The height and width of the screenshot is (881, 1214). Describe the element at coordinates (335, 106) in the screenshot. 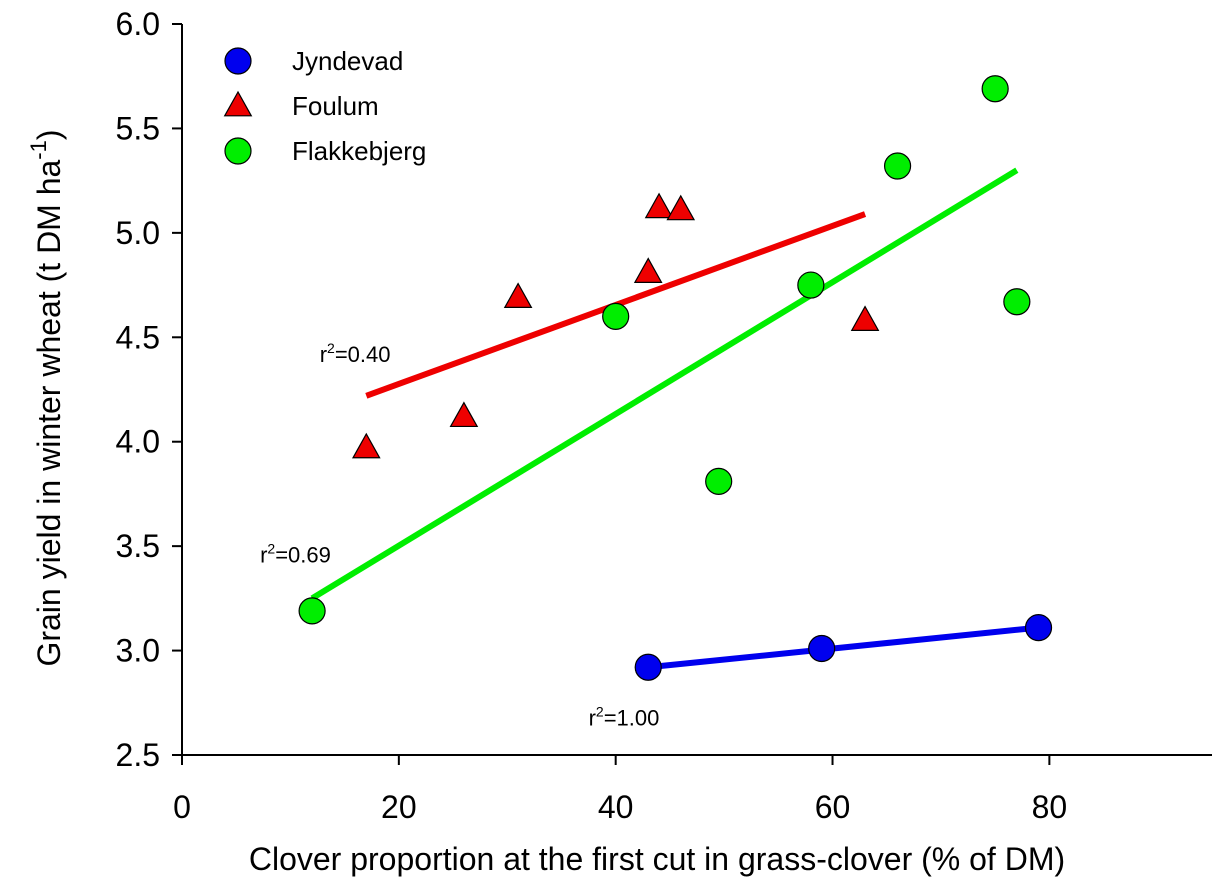

I see `legend-label: Foulum` at that location.